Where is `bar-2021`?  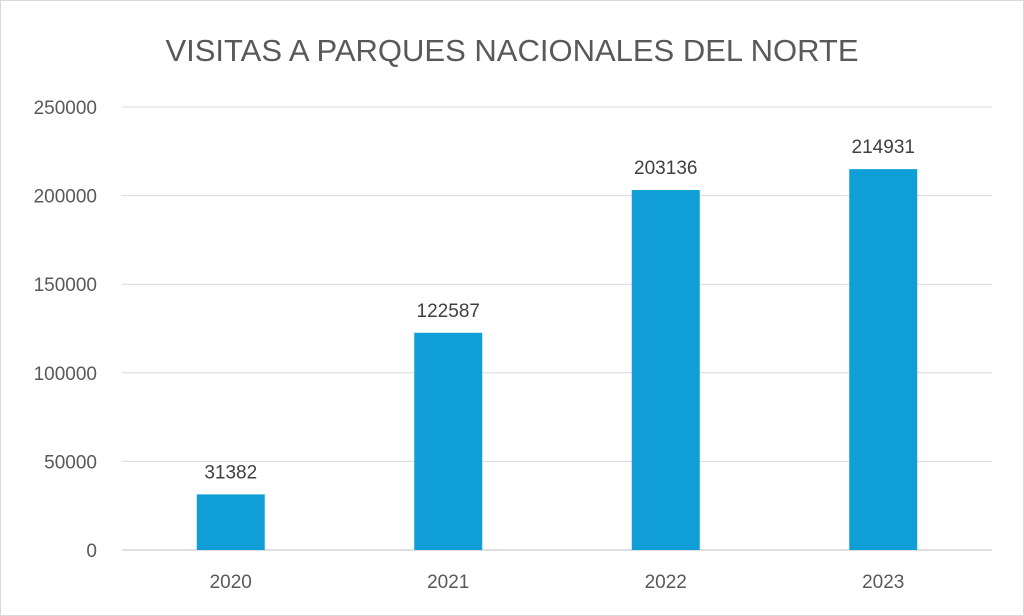 bar-2021 is located at coordinates (448, 441).